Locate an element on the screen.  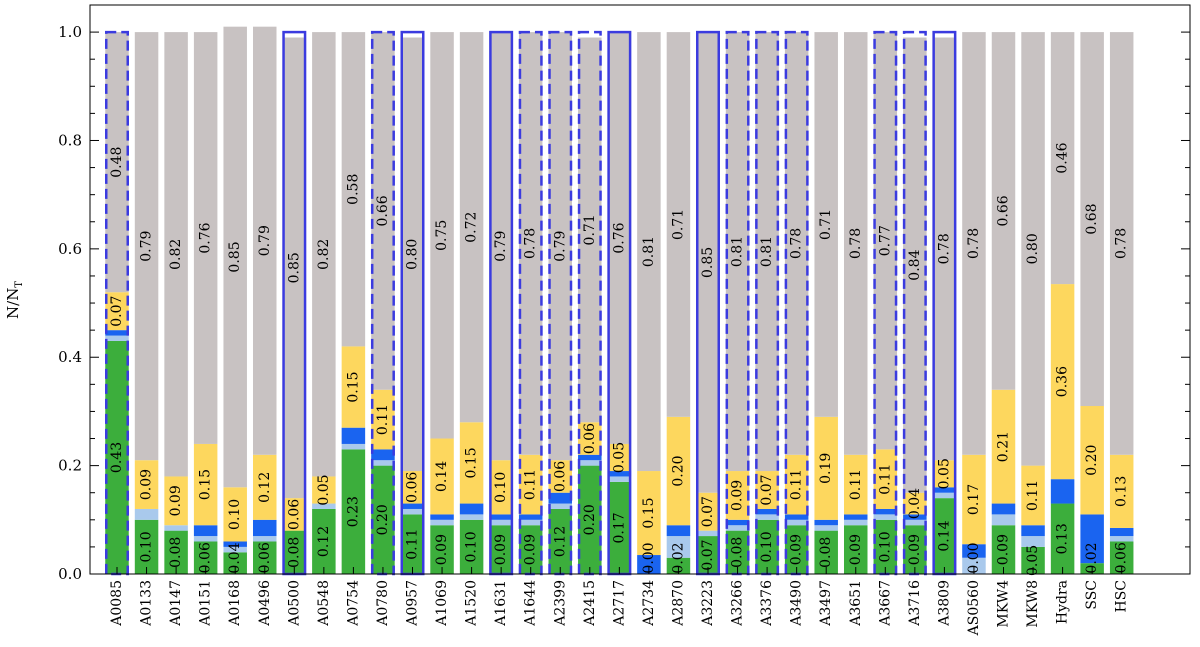
x-tick-label: A2415 is located at coordinates (590, 603).